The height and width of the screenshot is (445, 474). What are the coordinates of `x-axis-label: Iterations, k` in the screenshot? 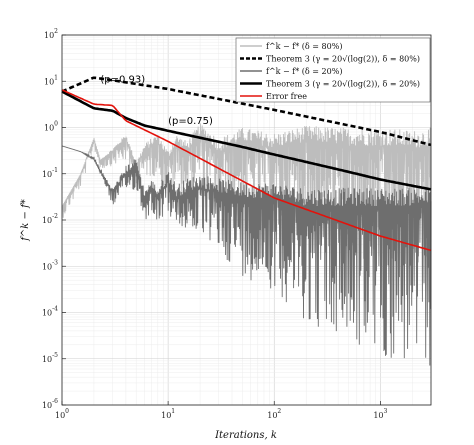 It's located at (245, 435).